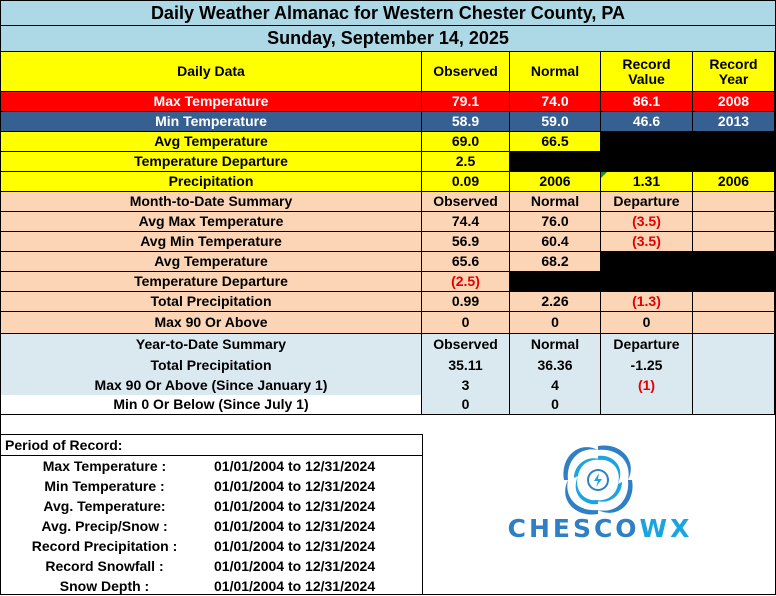 This screenshot has width=776, height=596. I want to click on period-row-label: Avg. Temperature:, so click(104, 506).